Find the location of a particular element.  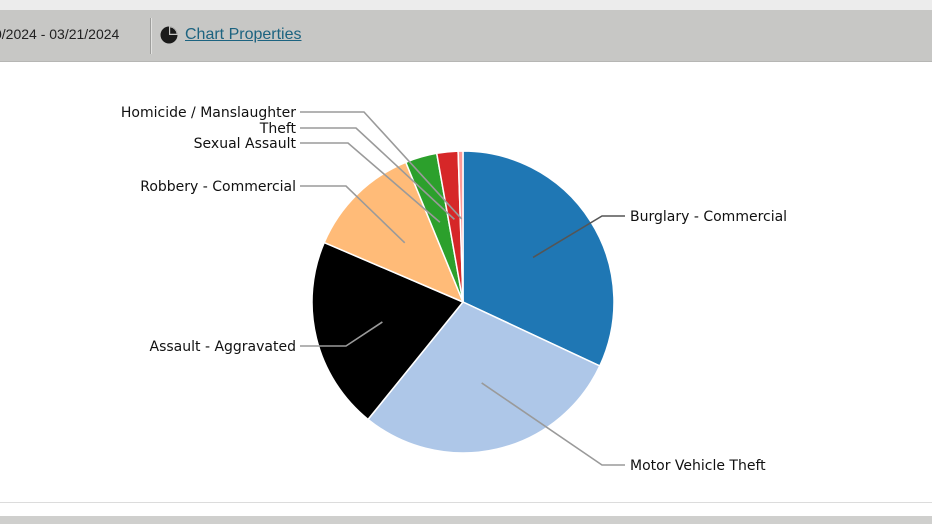

slice-label: Theft is located at coordinates (278, 129).